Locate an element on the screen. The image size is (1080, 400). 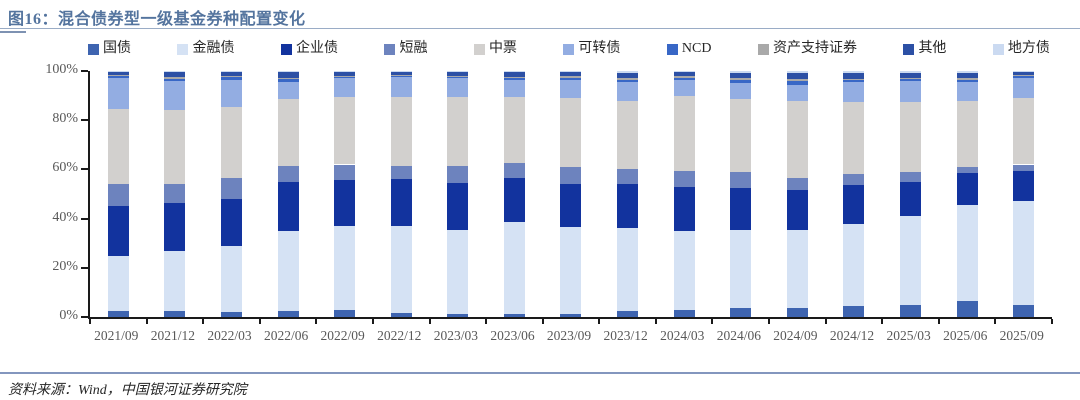
legend-label: 其他 is located at coordinates (932, 48).